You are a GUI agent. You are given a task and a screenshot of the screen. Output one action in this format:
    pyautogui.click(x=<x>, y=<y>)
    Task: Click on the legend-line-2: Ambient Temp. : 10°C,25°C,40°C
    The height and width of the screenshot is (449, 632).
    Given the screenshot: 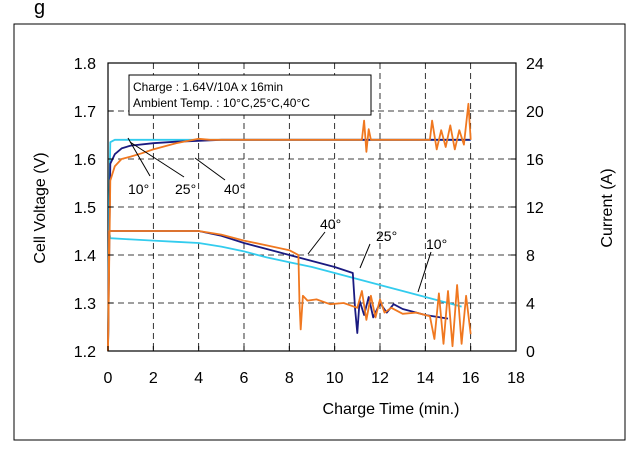 What is the action you would take?
    pyautogui.click(x=221, y=103)
    